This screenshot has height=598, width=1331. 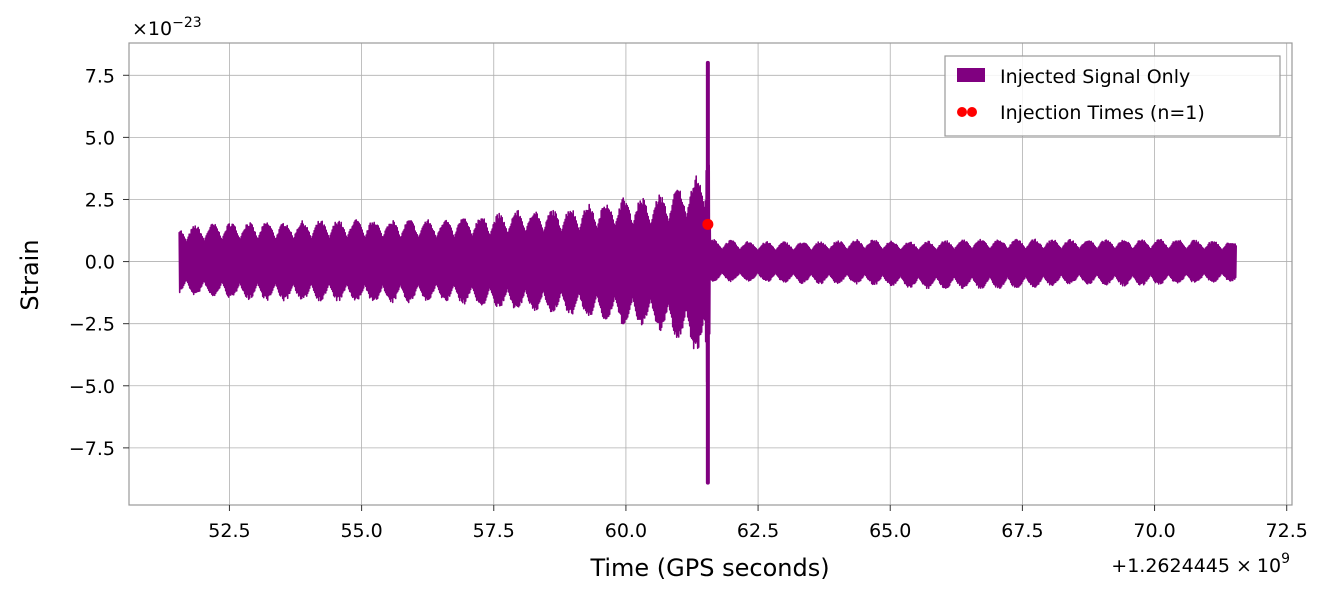 What do you see at coordinates (758, 531) in the screenshot?
I see `x-tick-label: 62.5` at bounding box center [758, 531].